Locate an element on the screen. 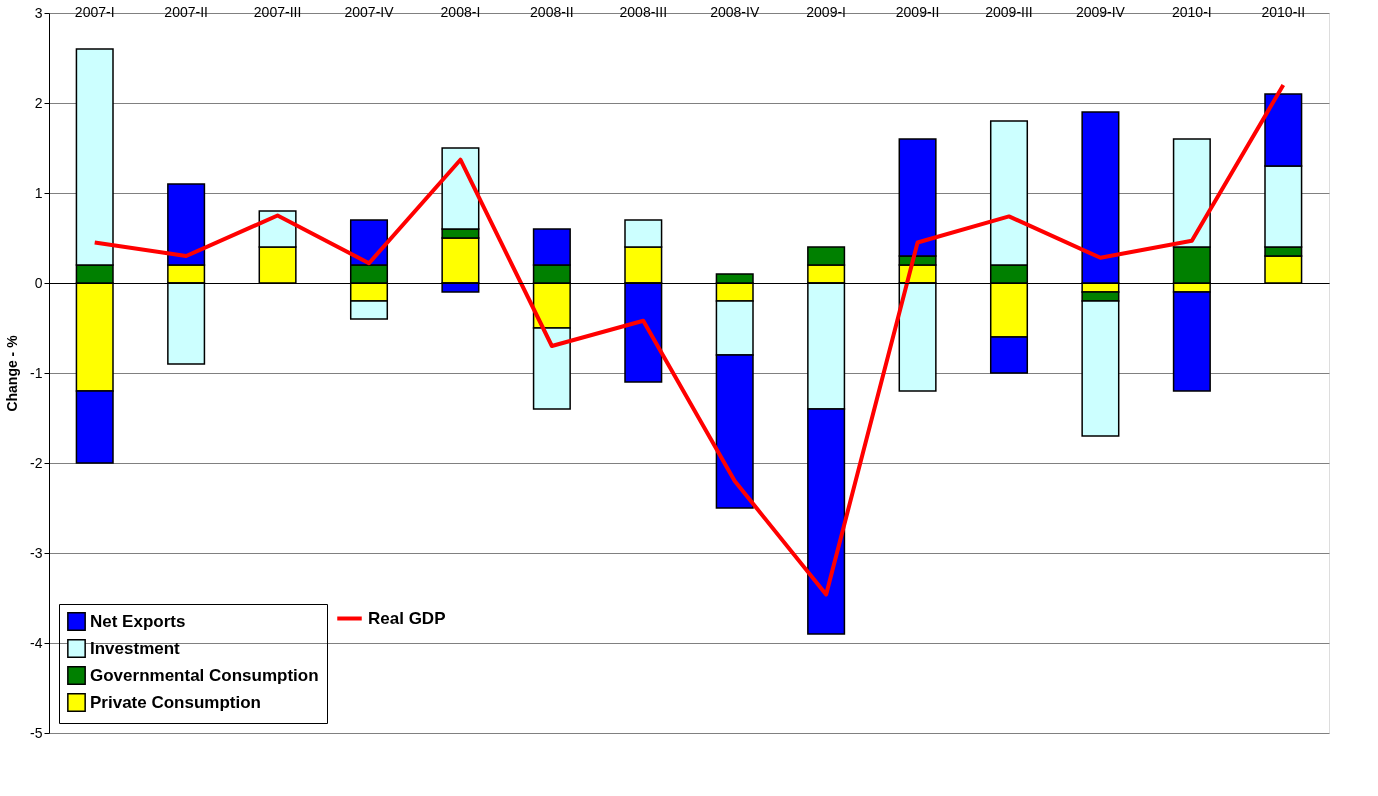 This screenshot has width=1378, height=796. y-tick-label: 3 is located at coordinates (38, 12).